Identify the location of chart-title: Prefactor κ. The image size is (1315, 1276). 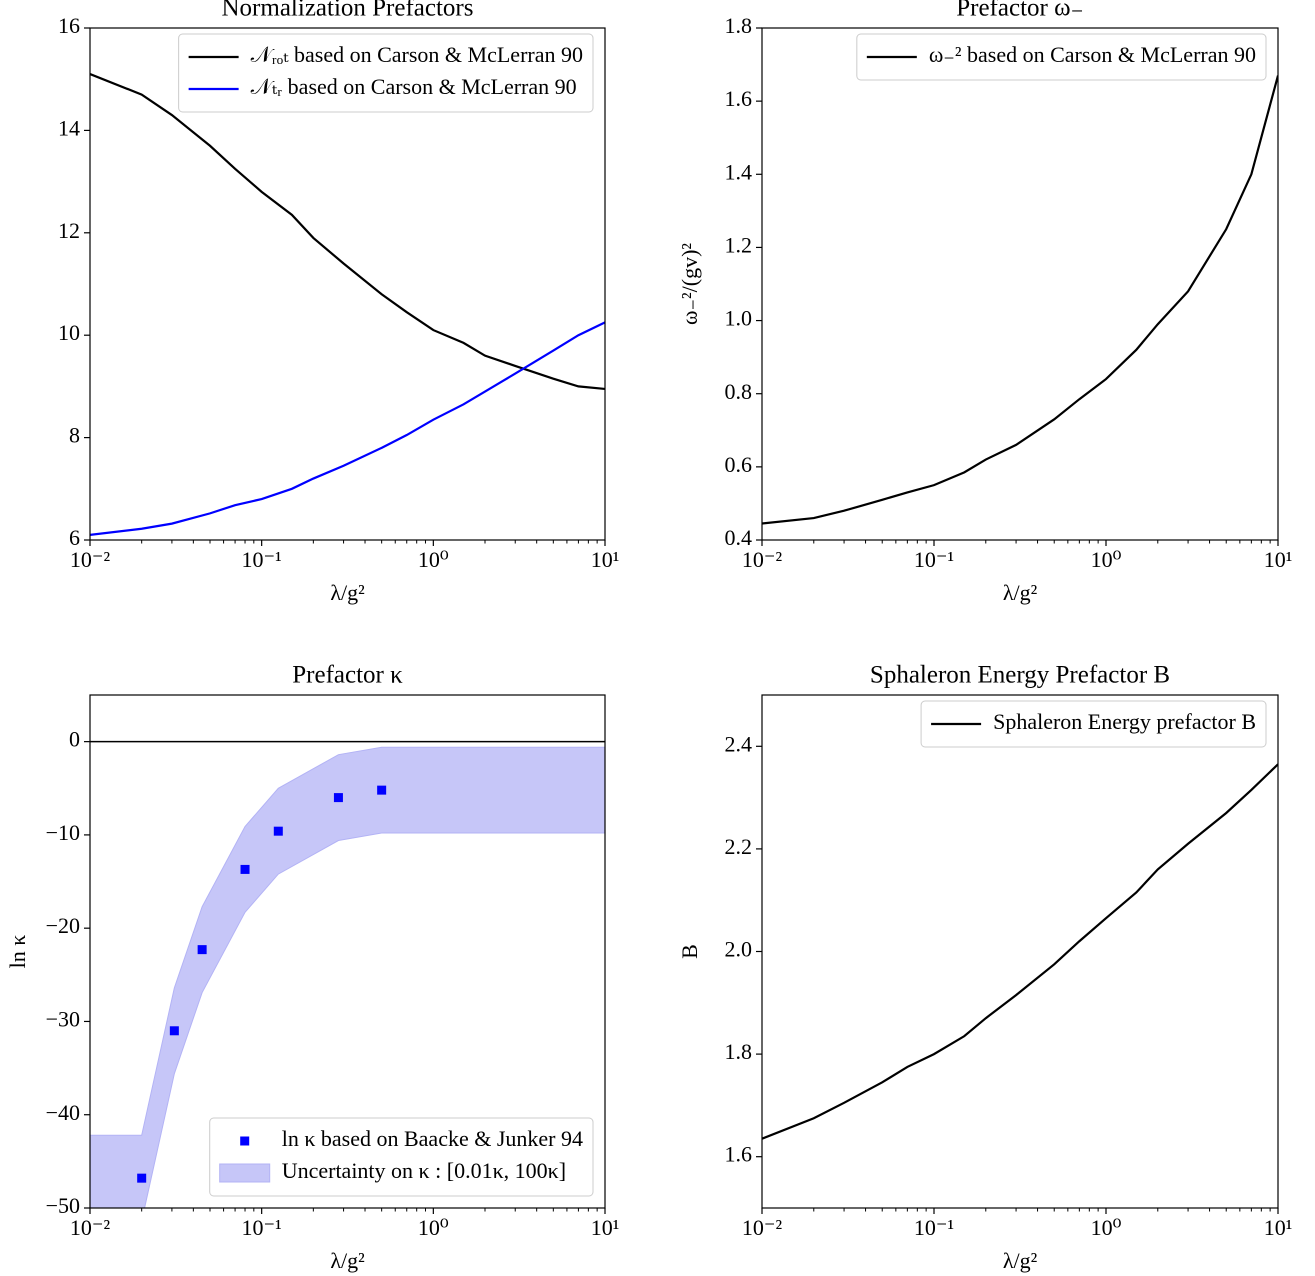
(347, 675).